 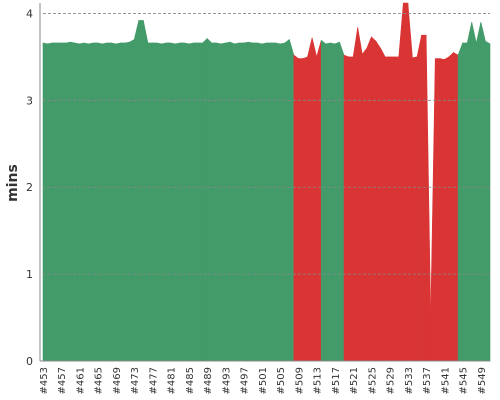 I want to click on x-tick-label: #489, so click(x=208, y=380).